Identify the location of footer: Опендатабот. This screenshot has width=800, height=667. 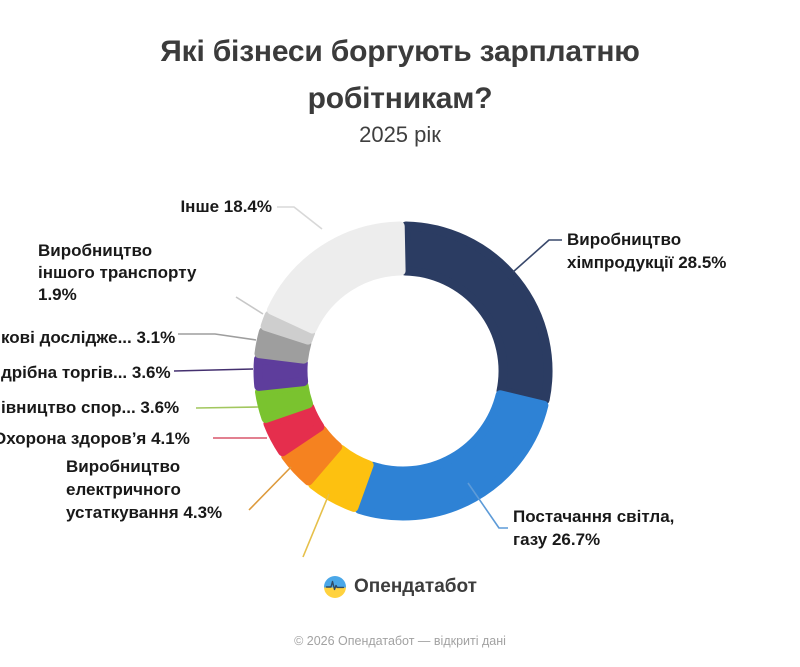
(400, 587).